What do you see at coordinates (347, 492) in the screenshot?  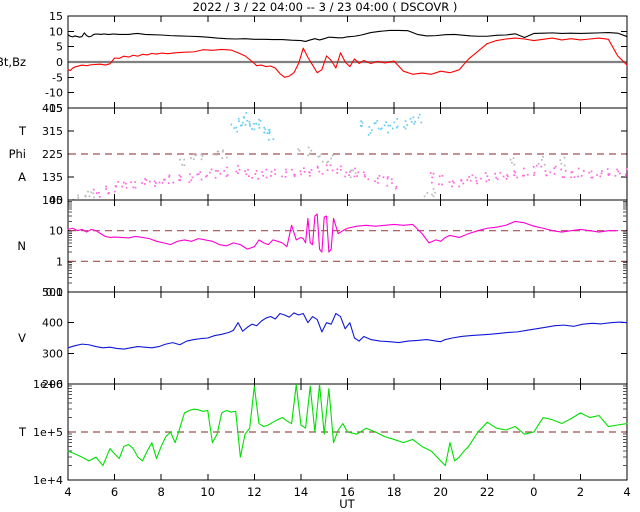 I see `x-tick-label: 16` at bounding box center [347, 492].